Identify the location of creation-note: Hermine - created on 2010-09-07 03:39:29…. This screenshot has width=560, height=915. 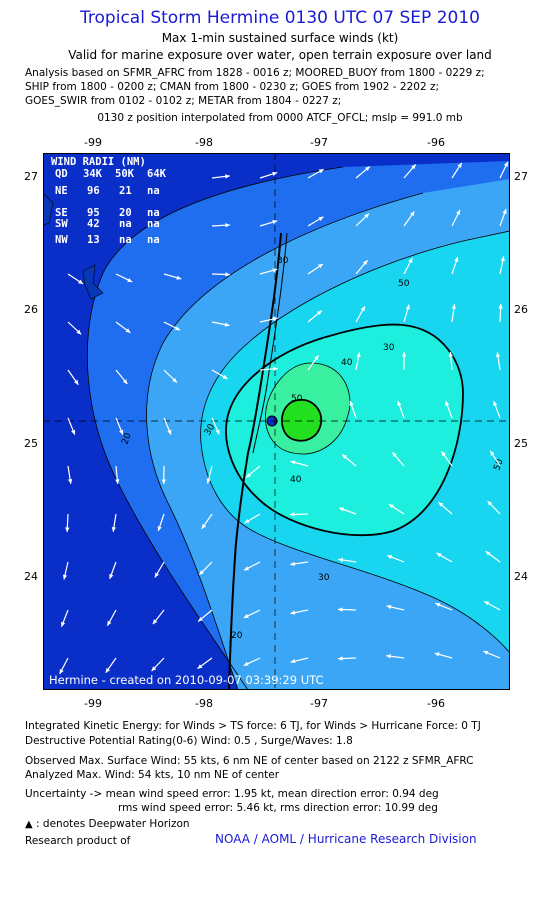
(186, 680).